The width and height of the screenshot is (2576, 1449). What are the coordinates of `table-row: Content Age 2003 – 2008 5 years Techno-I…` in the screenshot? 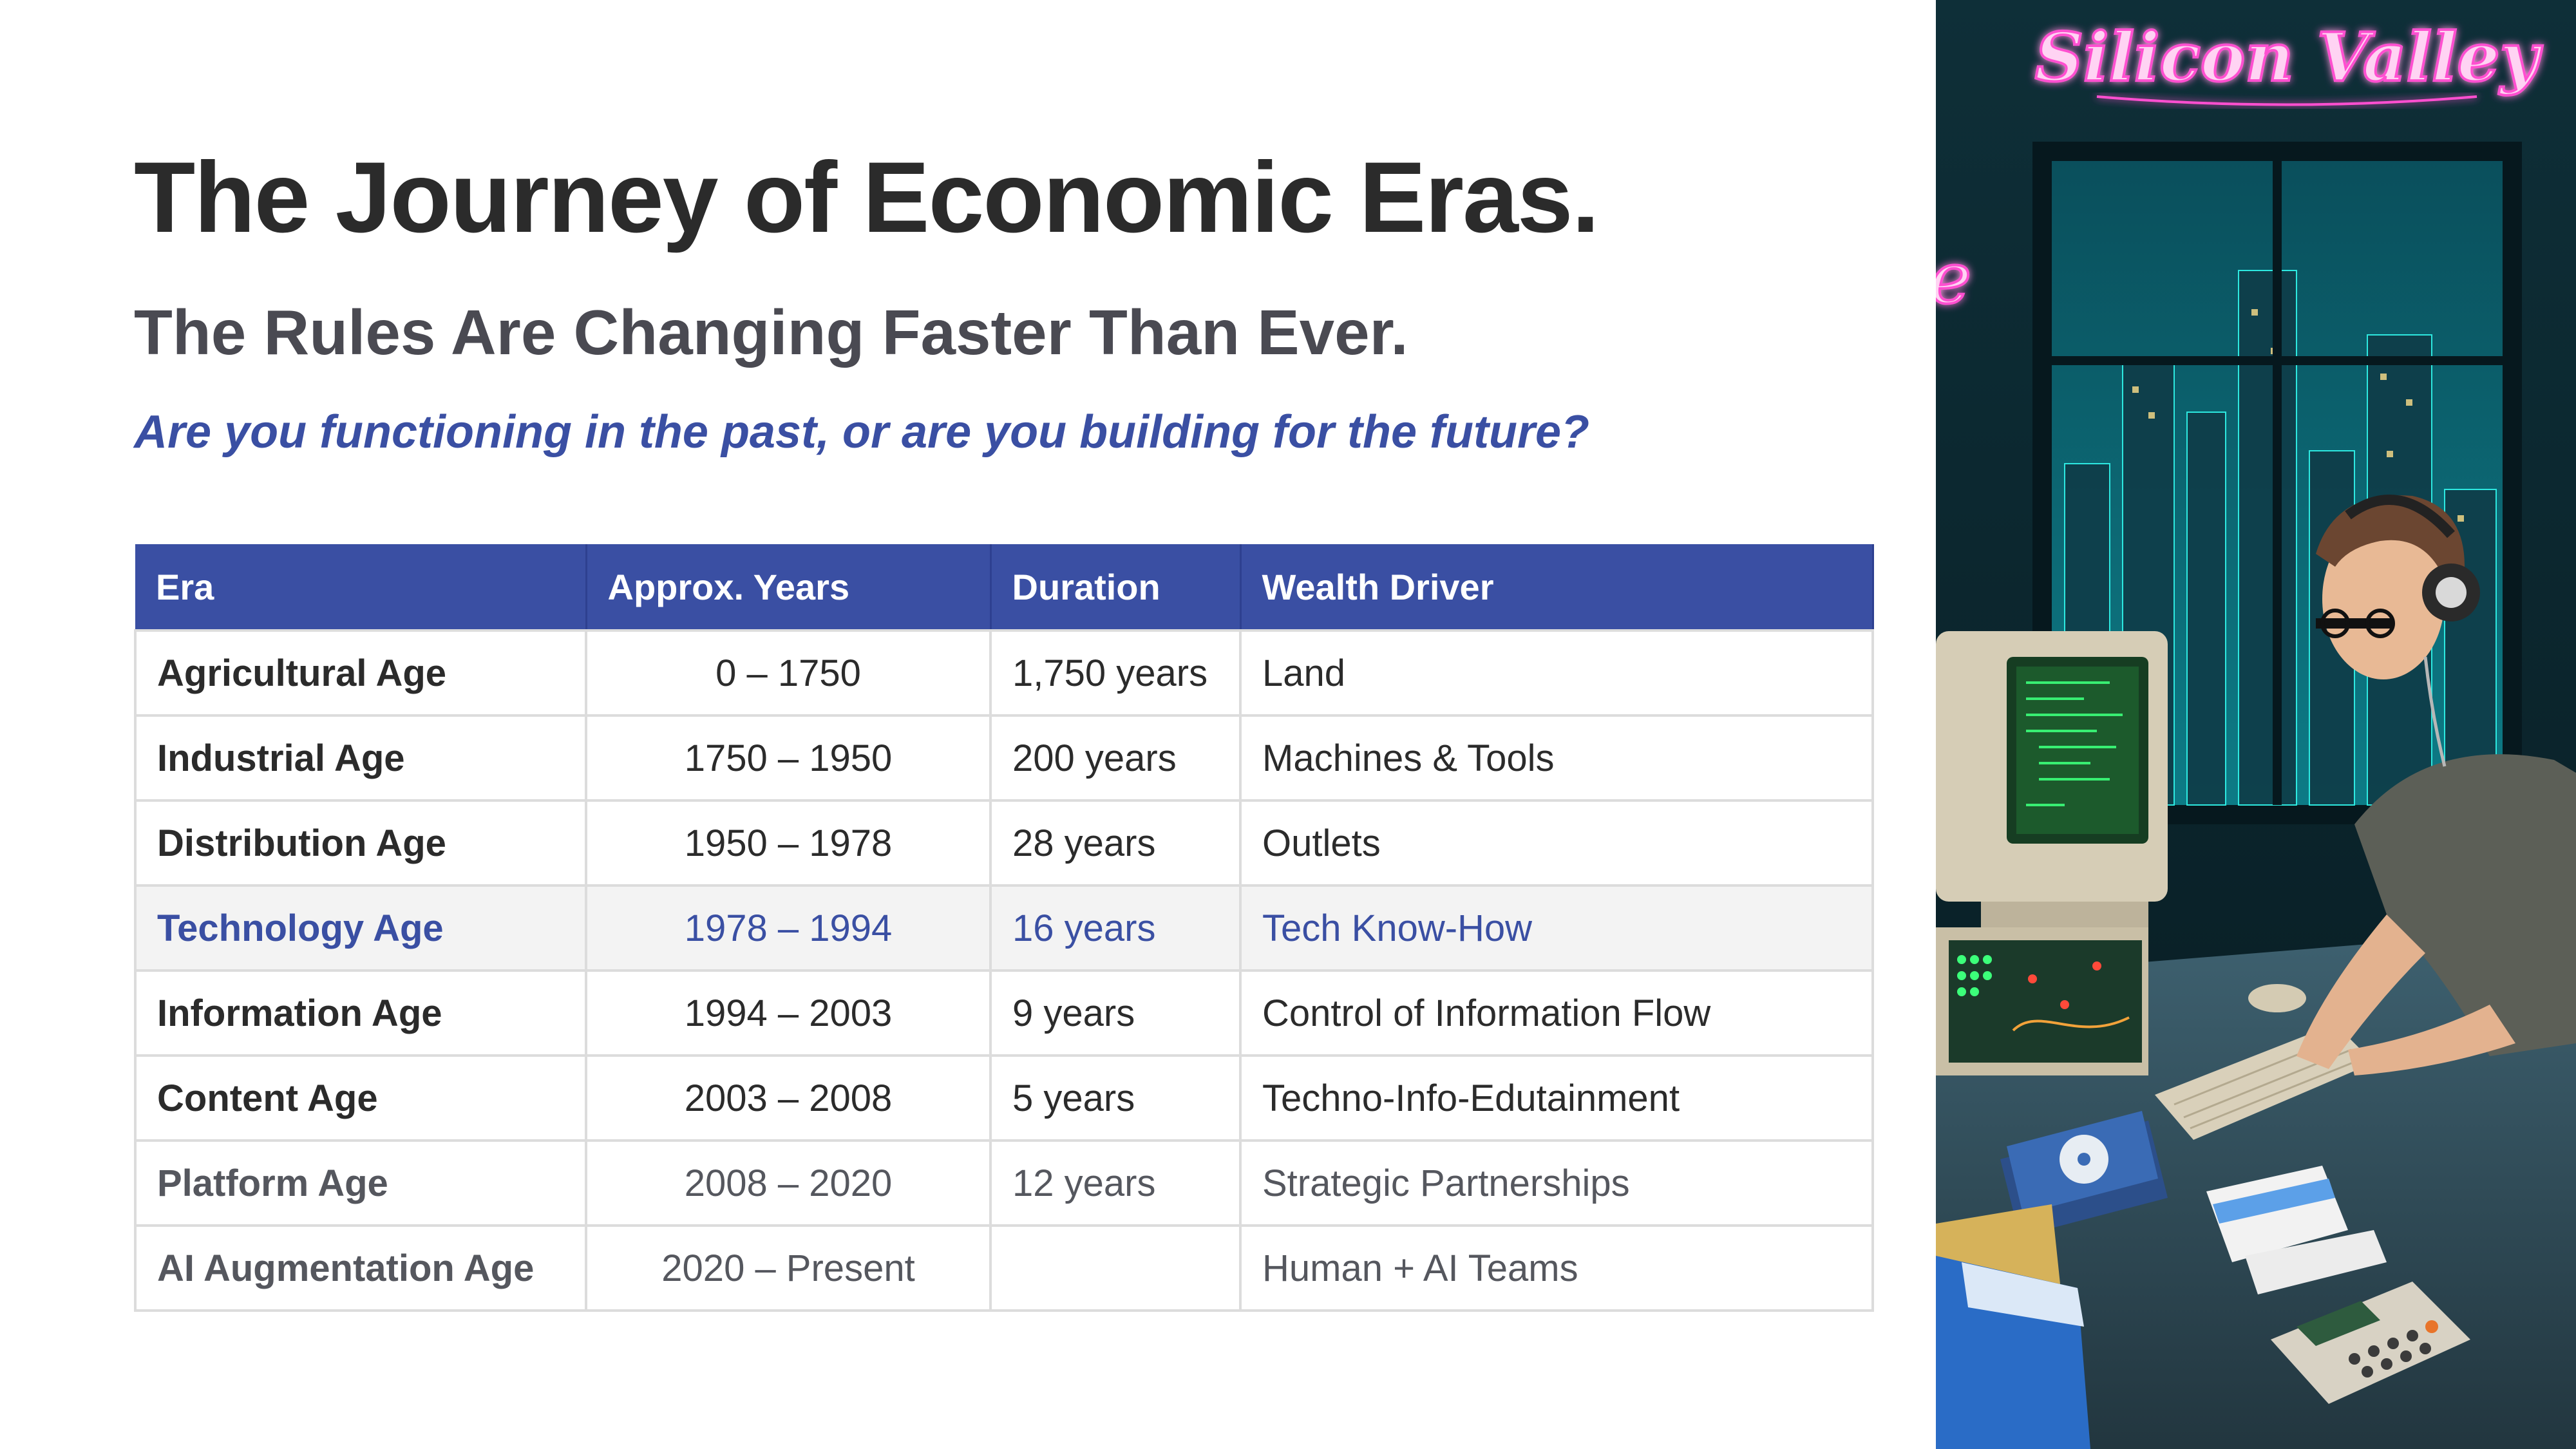 It's located at (1004, 1098).